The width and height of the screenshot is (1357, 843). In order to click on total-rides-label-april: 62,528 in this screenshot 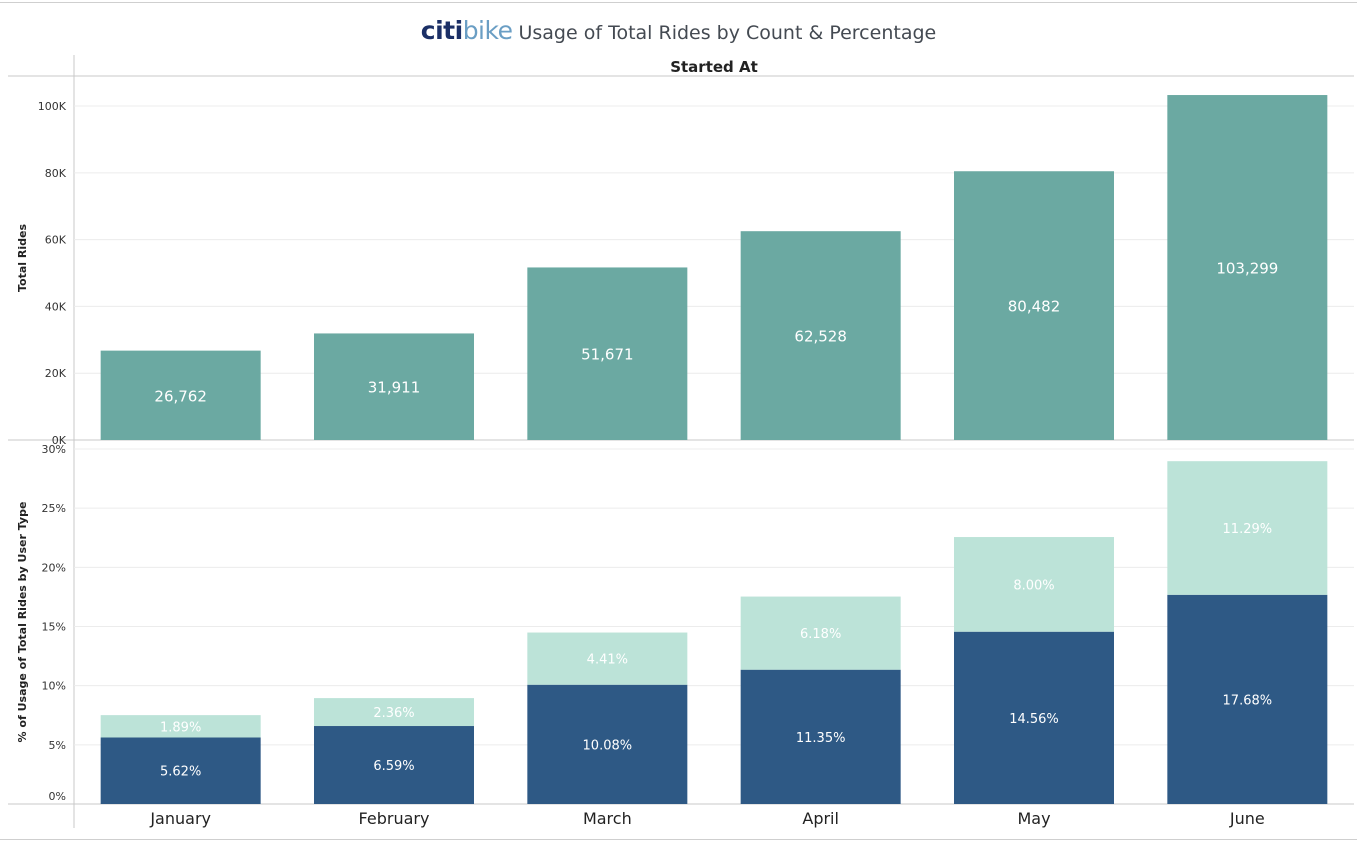, I will do `click(820, 337)`.